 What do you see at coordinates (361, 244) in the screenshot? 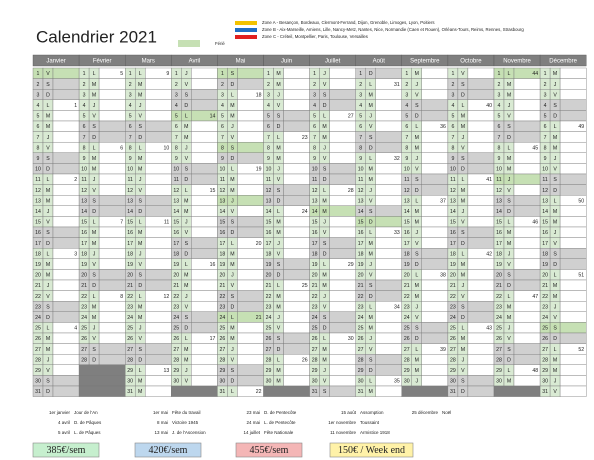
I see `day-number: 17` at bounding box center [361, 244].